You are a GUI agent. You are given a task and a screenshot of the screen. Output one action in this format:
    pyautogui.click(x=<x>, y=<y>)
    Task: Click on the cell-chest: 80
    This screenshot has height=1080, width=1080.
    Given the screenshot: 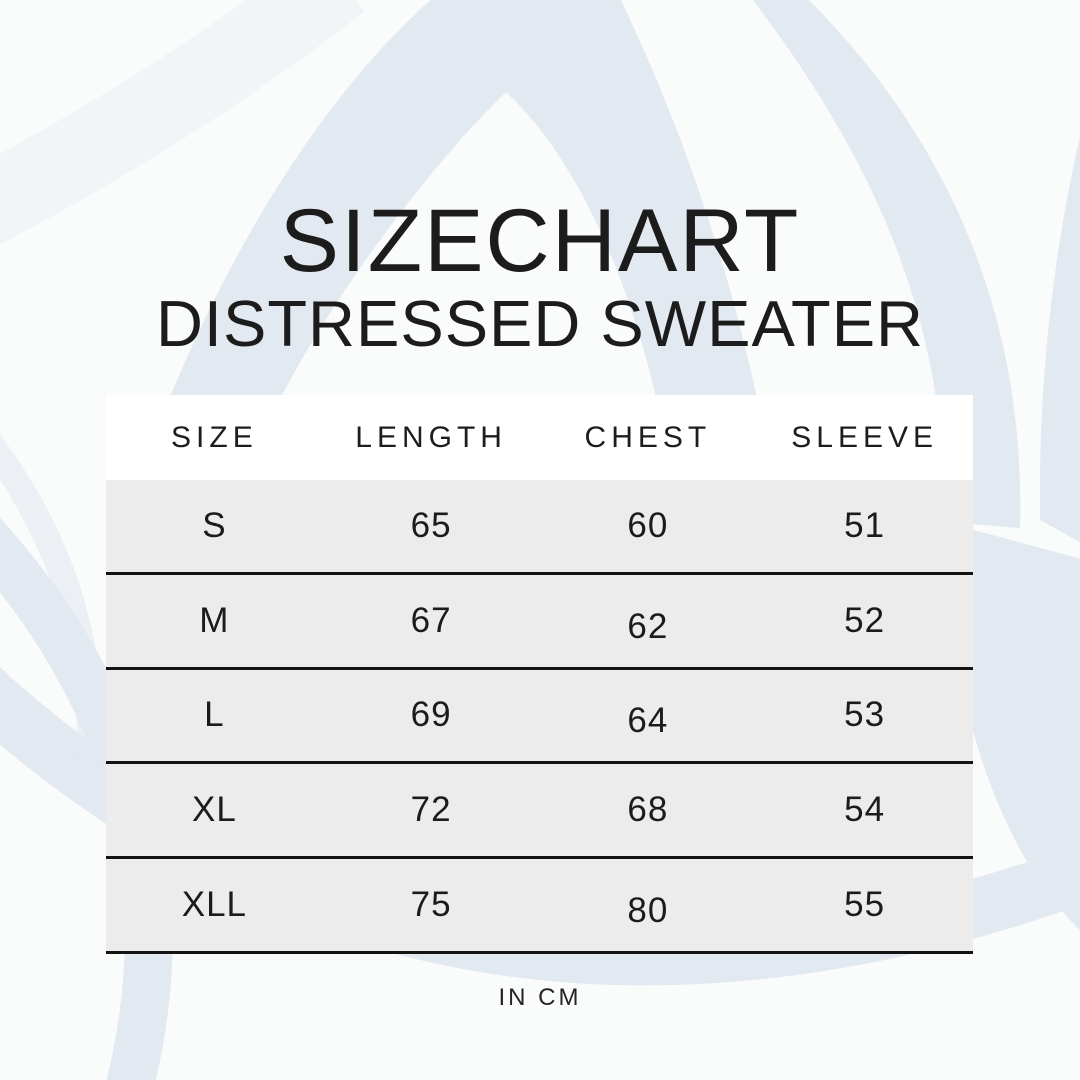 What is the action you would take?
    pyautogui.click(x=648, y=911)
    